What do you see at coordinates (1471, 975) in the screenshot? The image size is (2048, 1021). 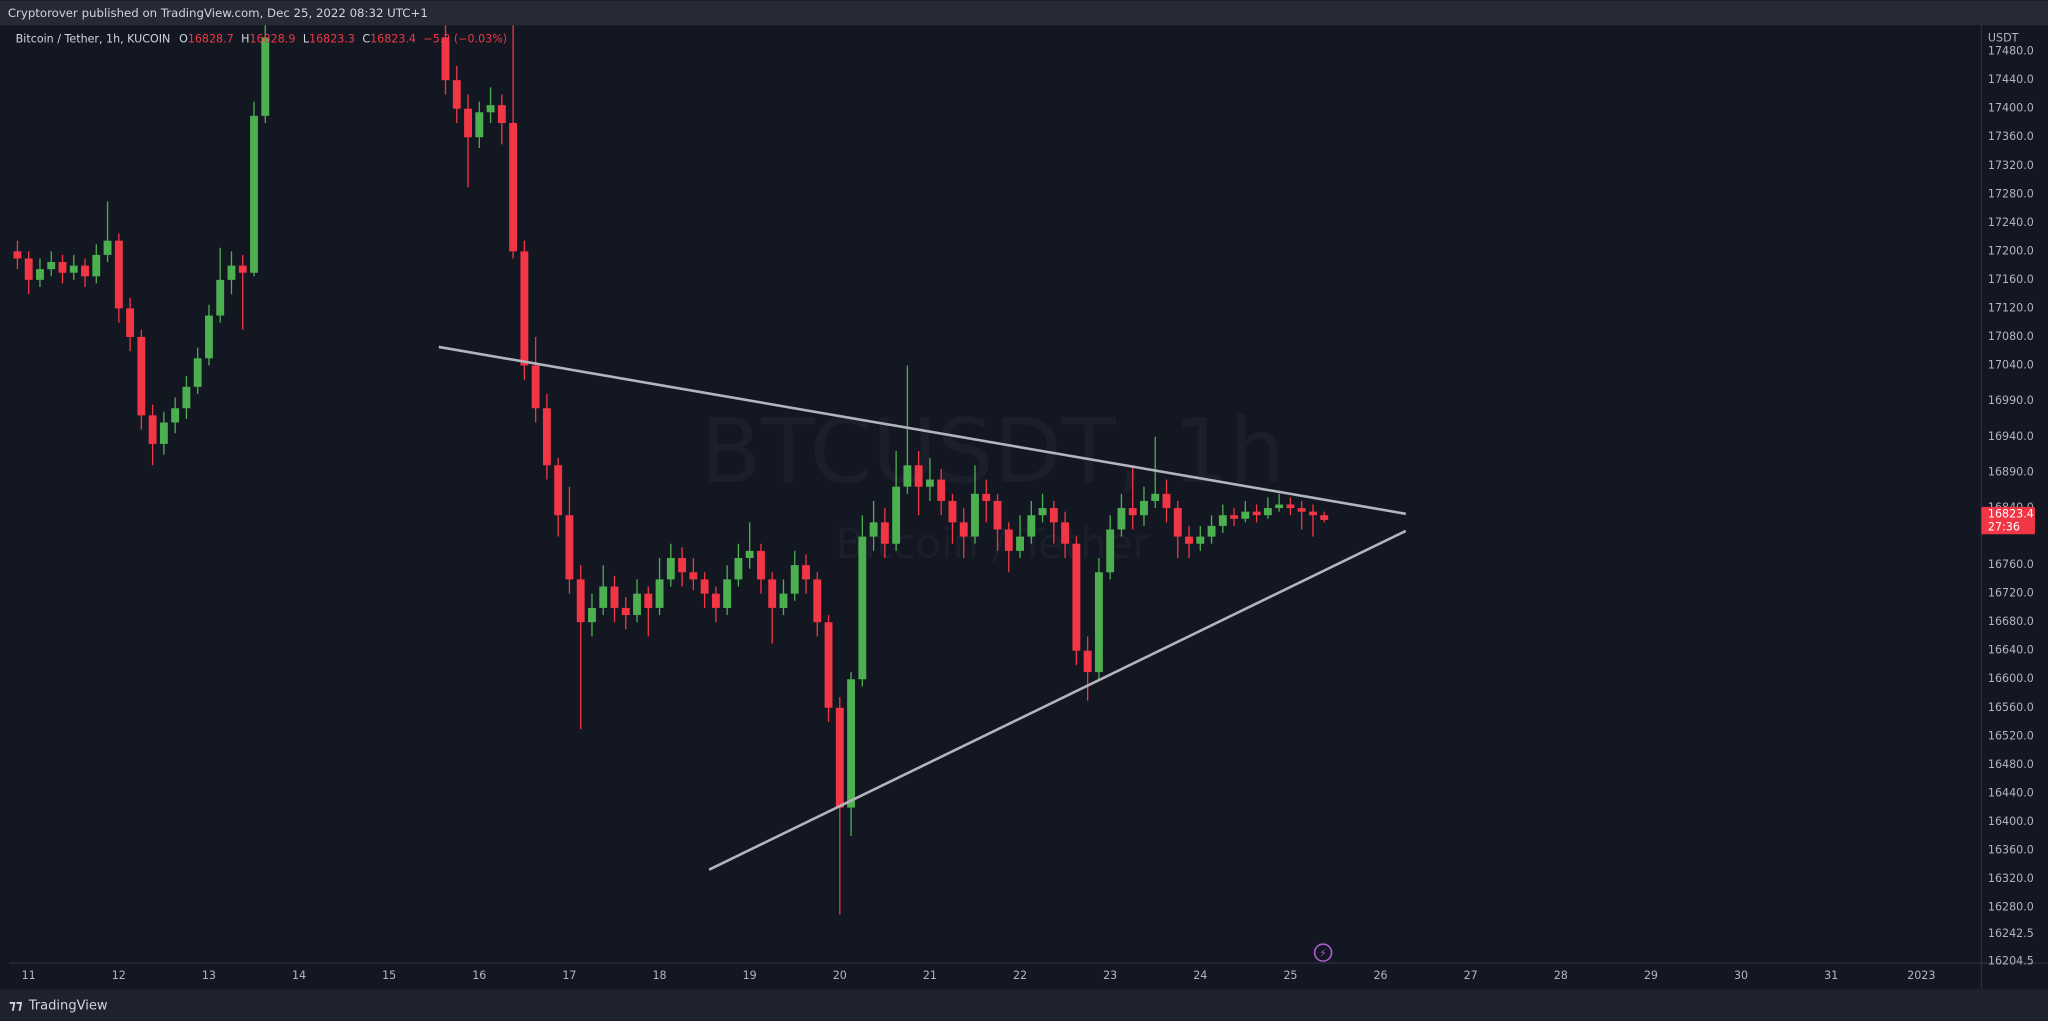 I see `x-tick-label: 27` at bounding box center [1471, 975].